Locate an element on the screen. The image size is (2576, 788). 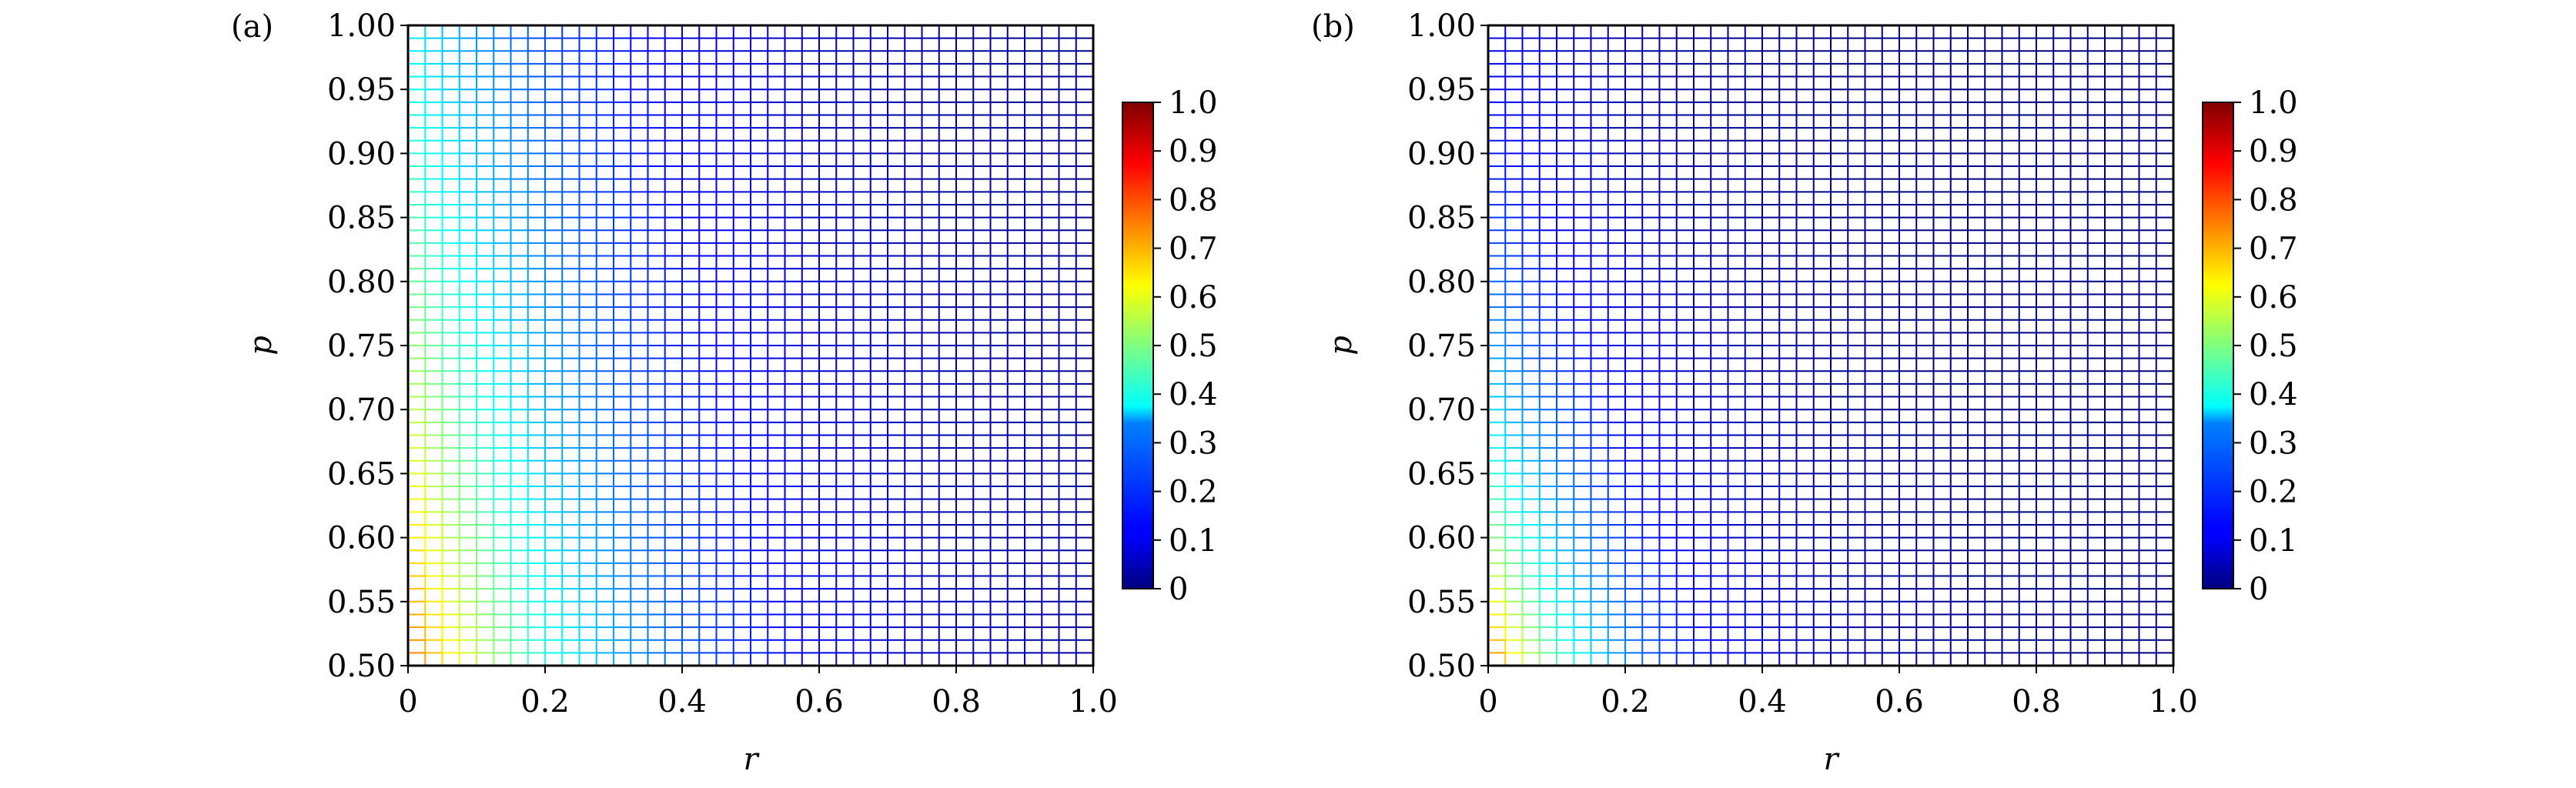
y-tick-label: 0.90 is located at coordinates (362, 154).